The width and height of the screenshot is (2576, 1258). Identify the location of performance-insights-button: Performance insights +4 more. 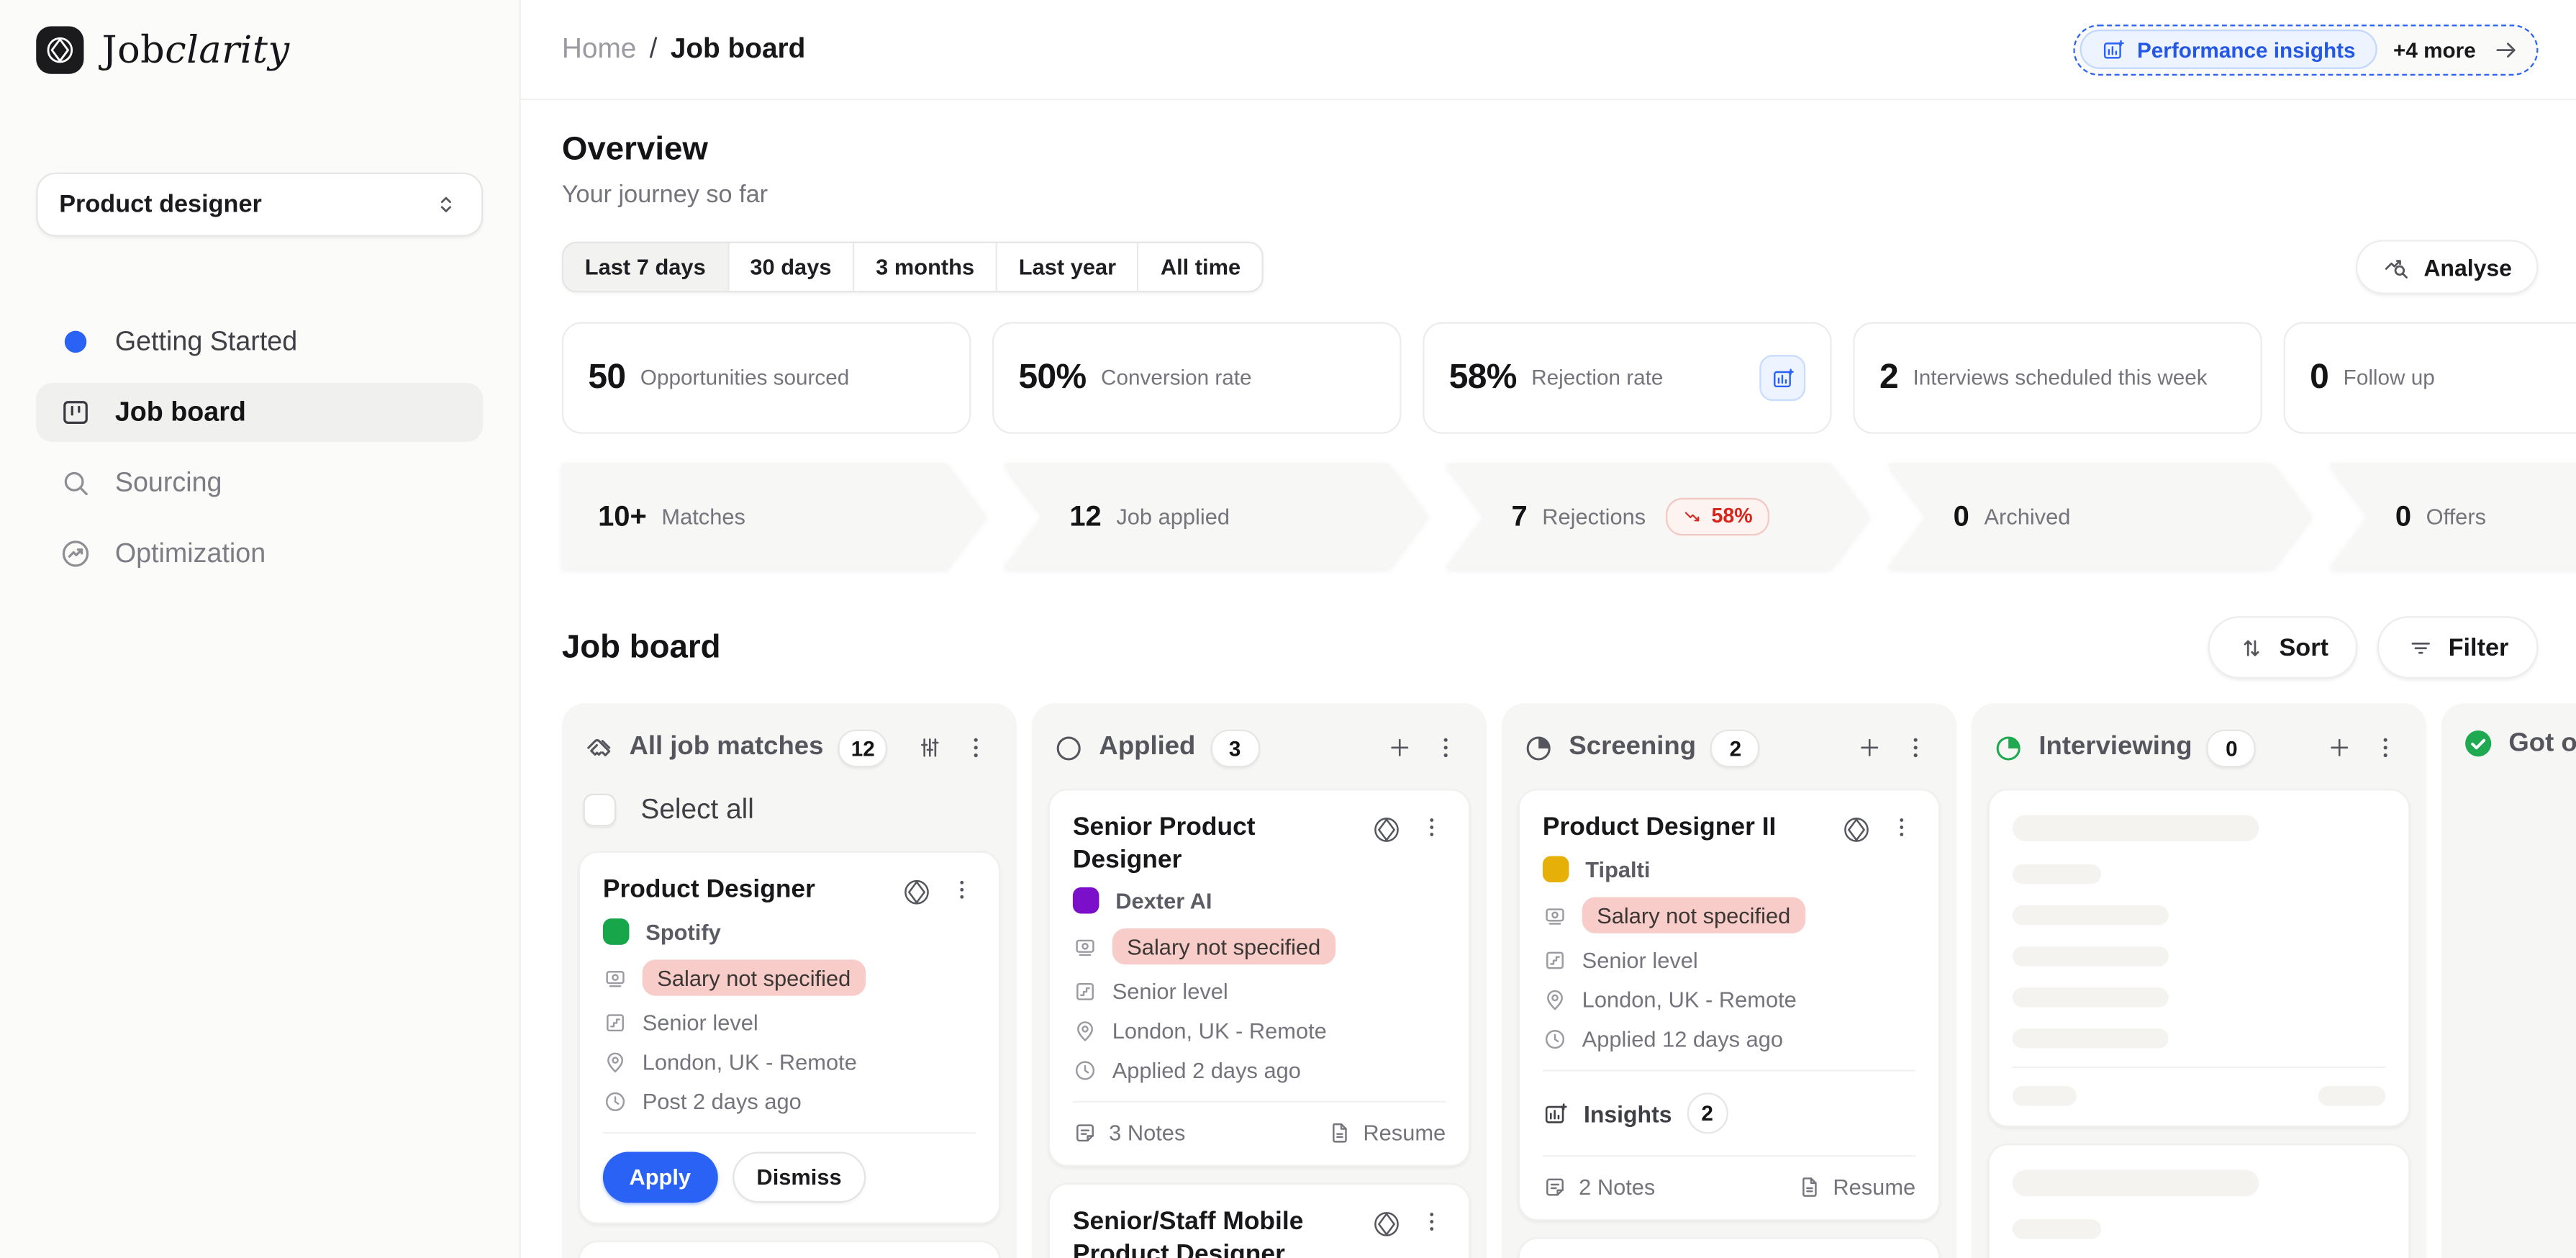
(2305, 49).